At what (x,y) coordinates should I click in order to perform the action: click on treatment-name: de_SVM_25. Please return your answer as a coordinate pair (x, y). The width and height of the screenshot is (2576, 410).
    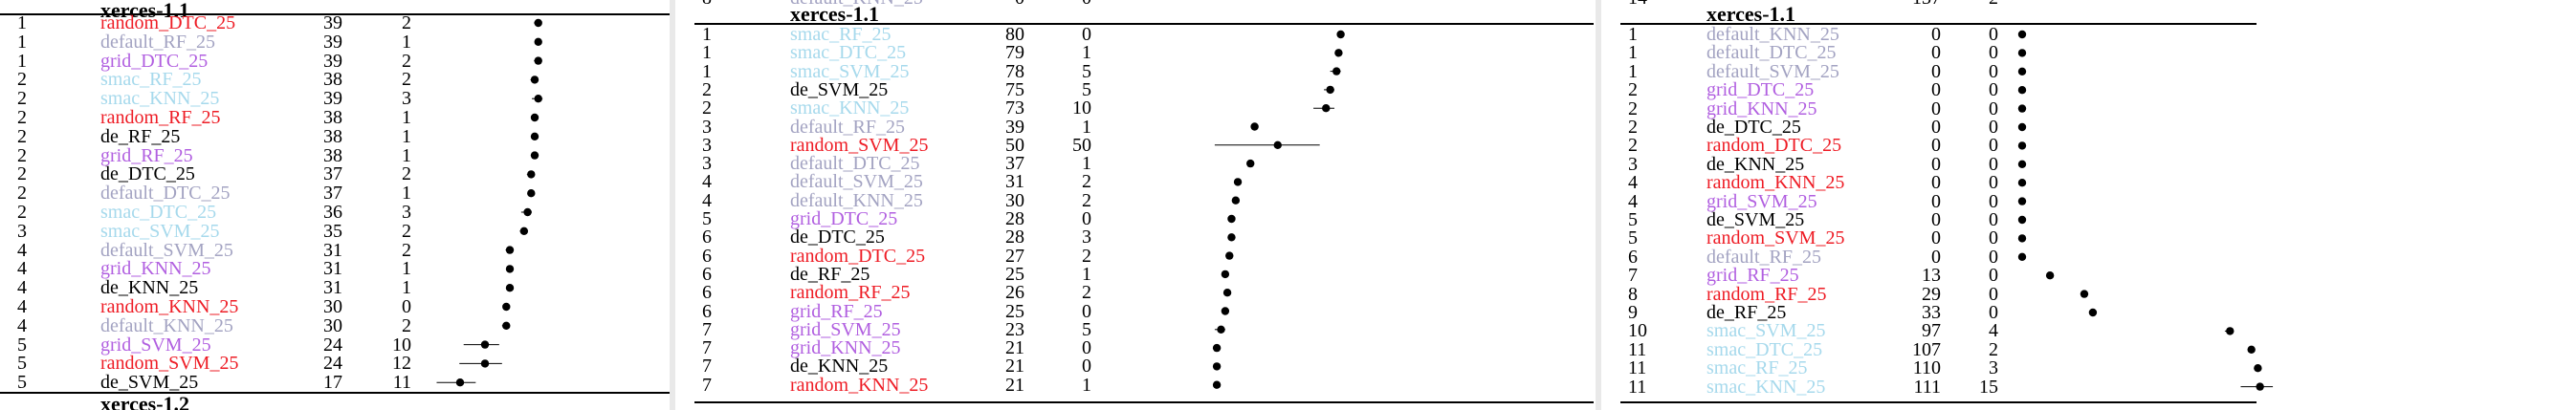
    Looking at the image, I should click on (1755, 219).